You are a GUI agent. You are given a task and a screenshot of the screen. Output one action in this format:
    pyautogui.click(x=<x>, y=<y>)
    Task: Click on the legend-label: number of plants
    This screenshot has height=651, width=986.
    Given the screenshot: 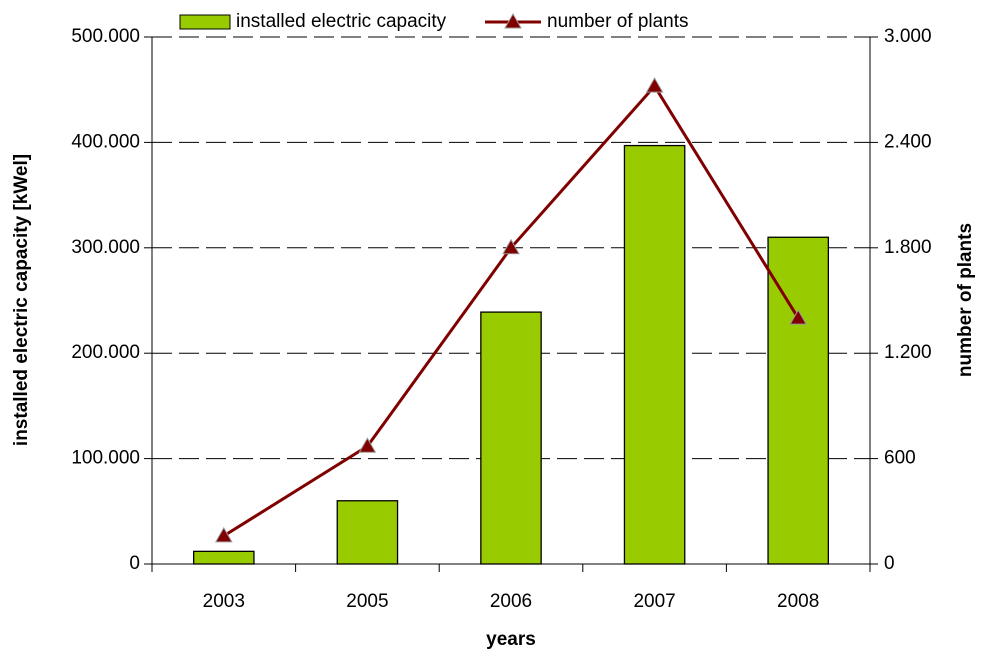 What is the action you would take?
    pyautogui.click(x=618, y=21)
    